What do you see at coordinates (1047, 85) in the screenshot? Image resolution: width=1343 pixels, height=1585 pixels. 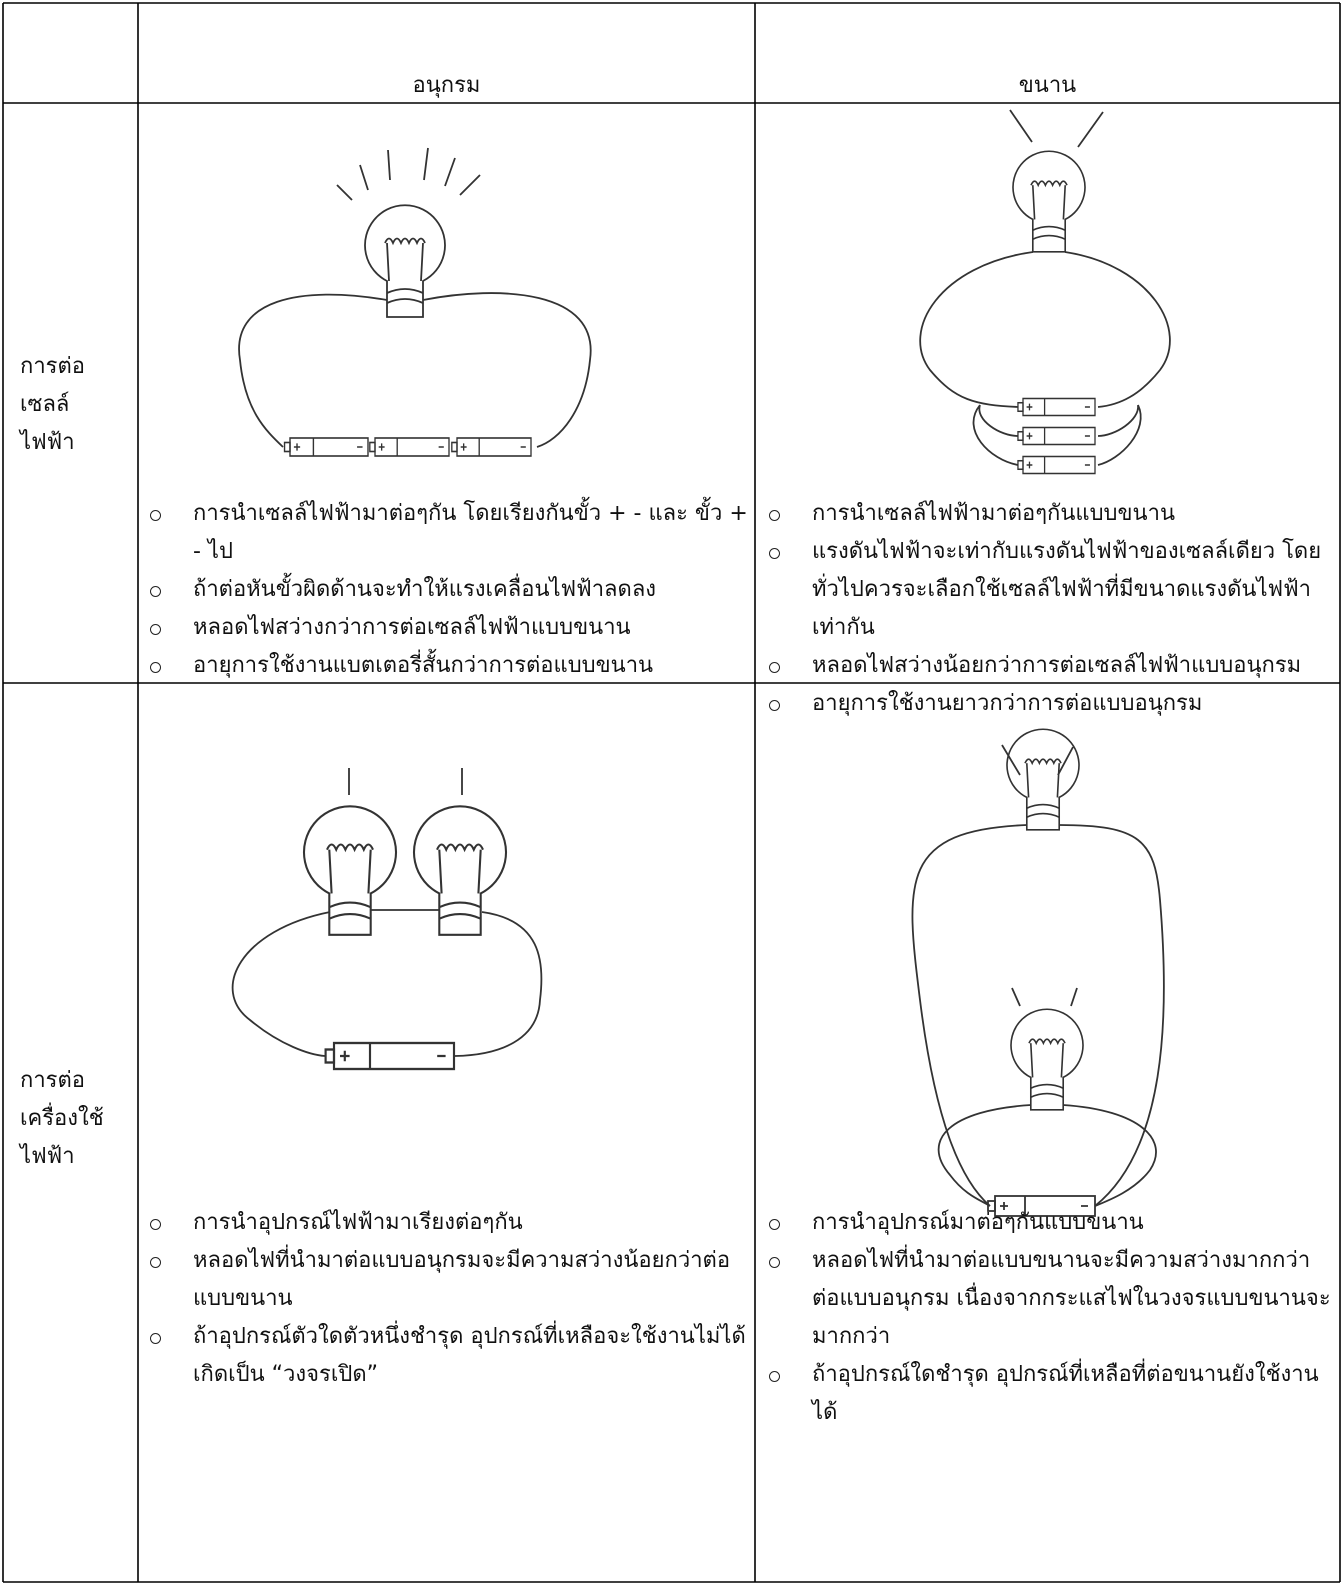 I see `column-header: ขนาน` at bounding box center [1047, 85].